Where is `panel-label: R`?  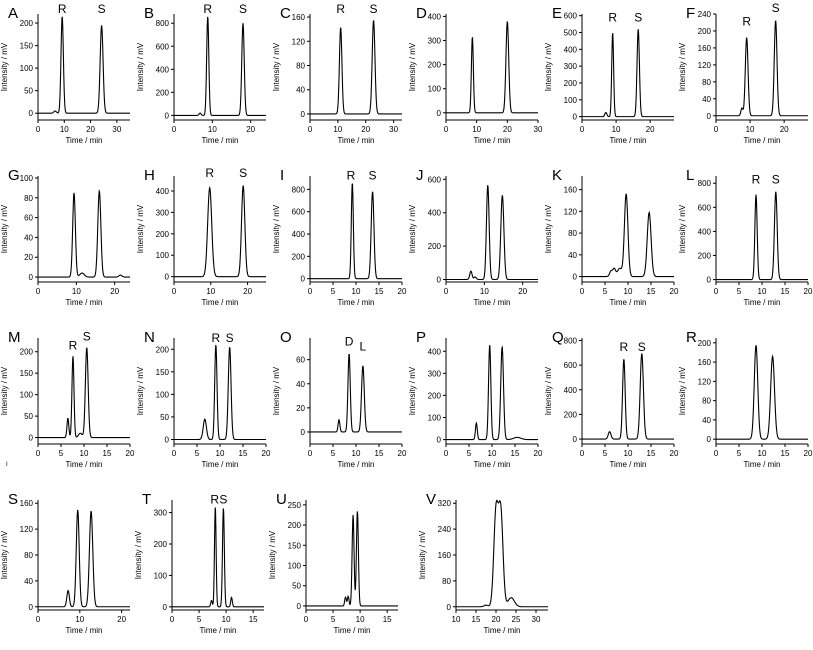
panel-label: R is located at coordinates (691, 337).